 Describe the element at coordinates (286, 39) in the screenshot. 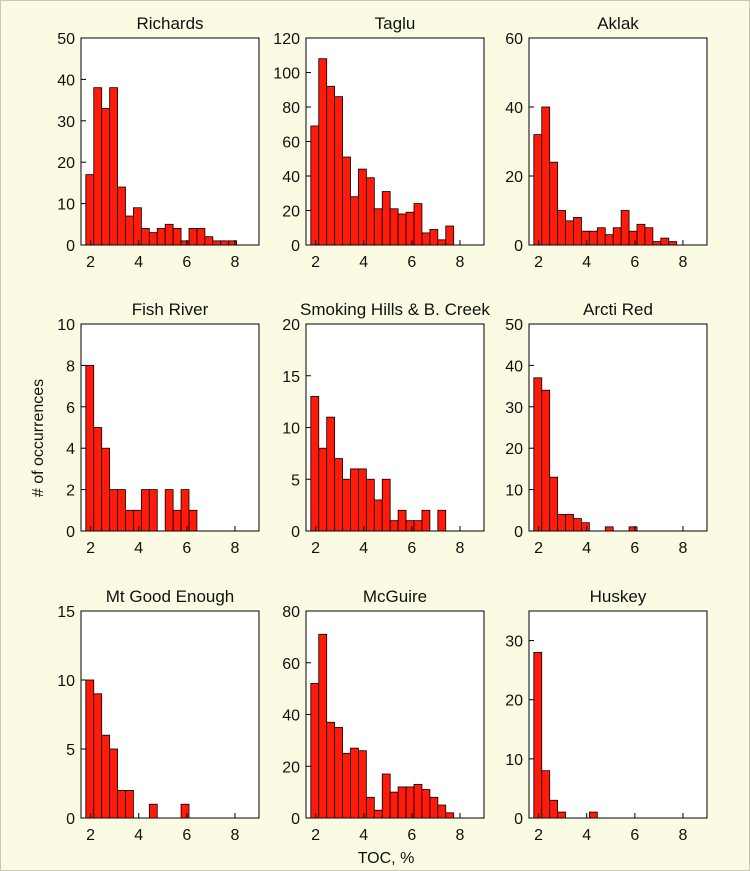

I see `y-tick-label: 120` at that location.